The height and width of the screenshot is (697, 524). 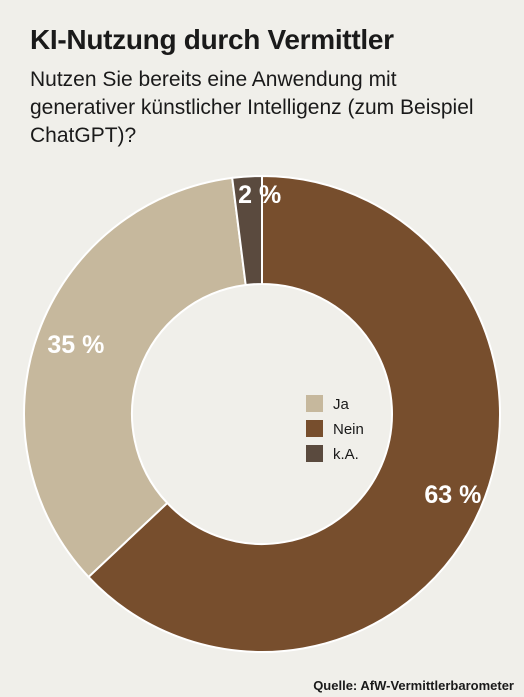 What do you see at coordinates (348, 429) in the screenshot?
I see `legend-label-nein: Nein` at bounding box center [348, 429].